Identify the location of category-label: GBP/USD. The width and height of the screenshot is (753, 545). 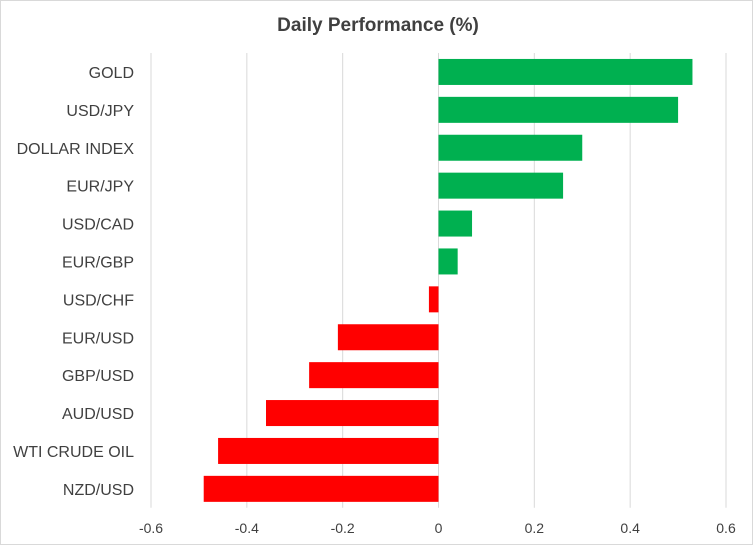
(98, 376).